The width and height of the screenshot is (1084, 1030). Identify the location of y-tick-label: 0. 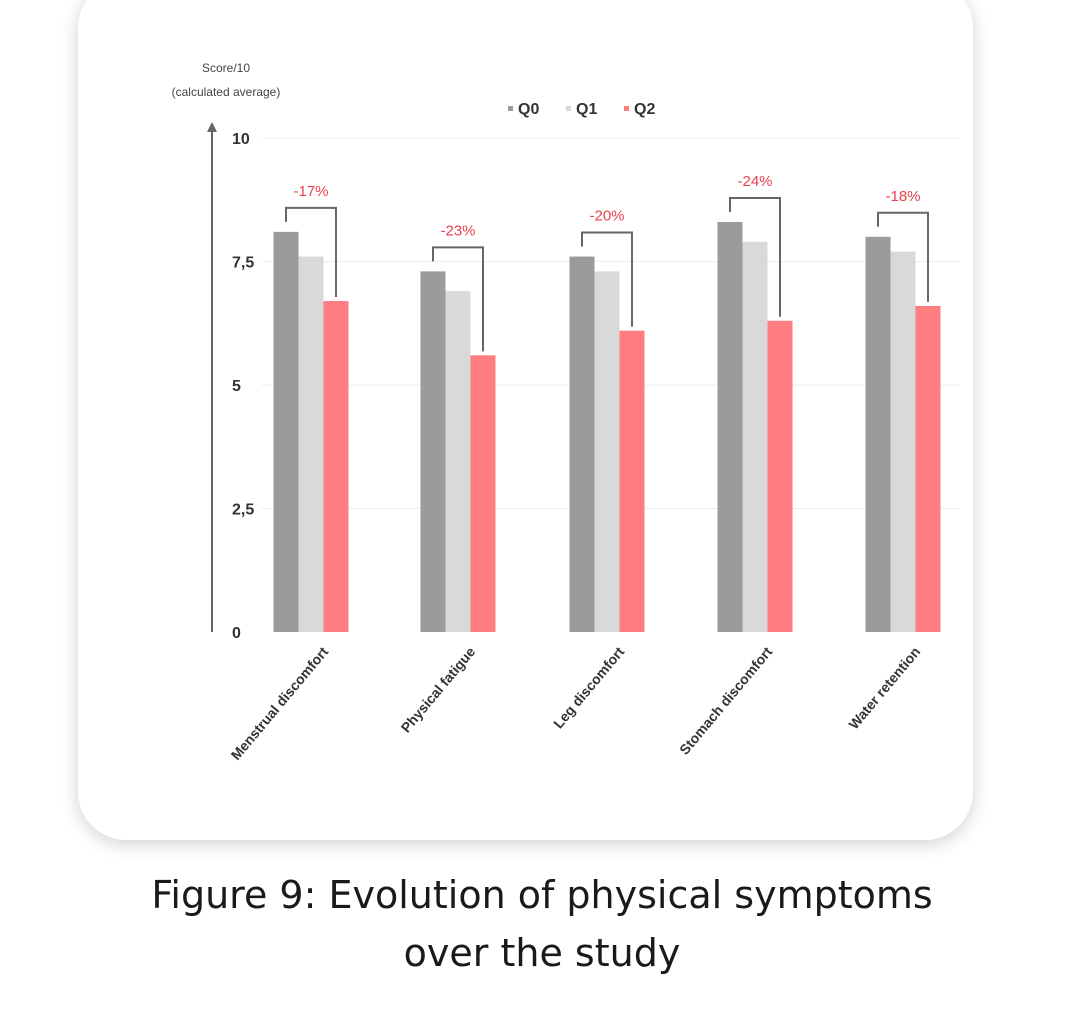
(236, 633).